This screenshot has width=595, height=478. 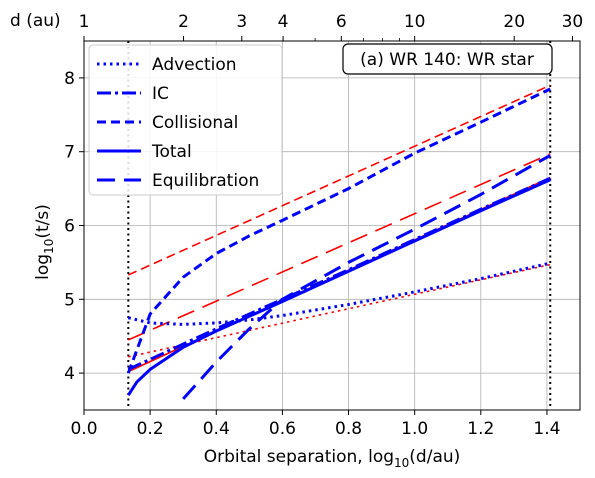 What do you see at coordinates (171, 152) in the screenshot?
I see `legend-label: Total` at bounding box center [171, 152].